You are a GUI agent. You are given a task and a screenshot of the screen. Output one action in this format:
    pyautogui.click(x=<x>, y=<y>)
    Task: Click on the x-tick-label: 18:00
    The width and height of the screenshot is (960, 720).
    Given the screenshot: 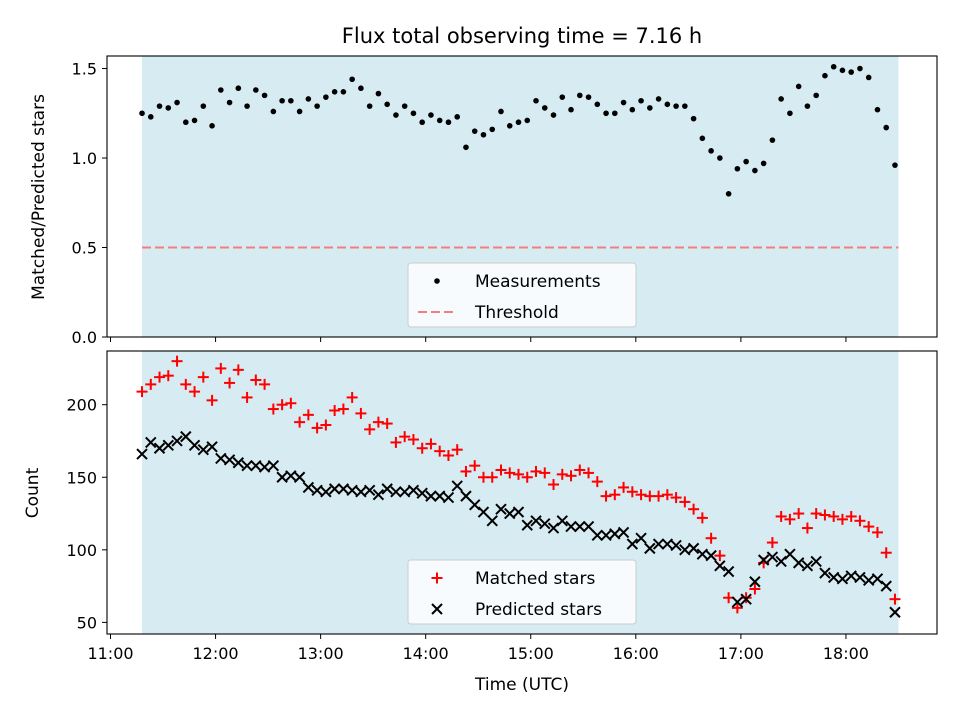 What is the action you would take?
    pyautogui.click(x=846, y=653)
    